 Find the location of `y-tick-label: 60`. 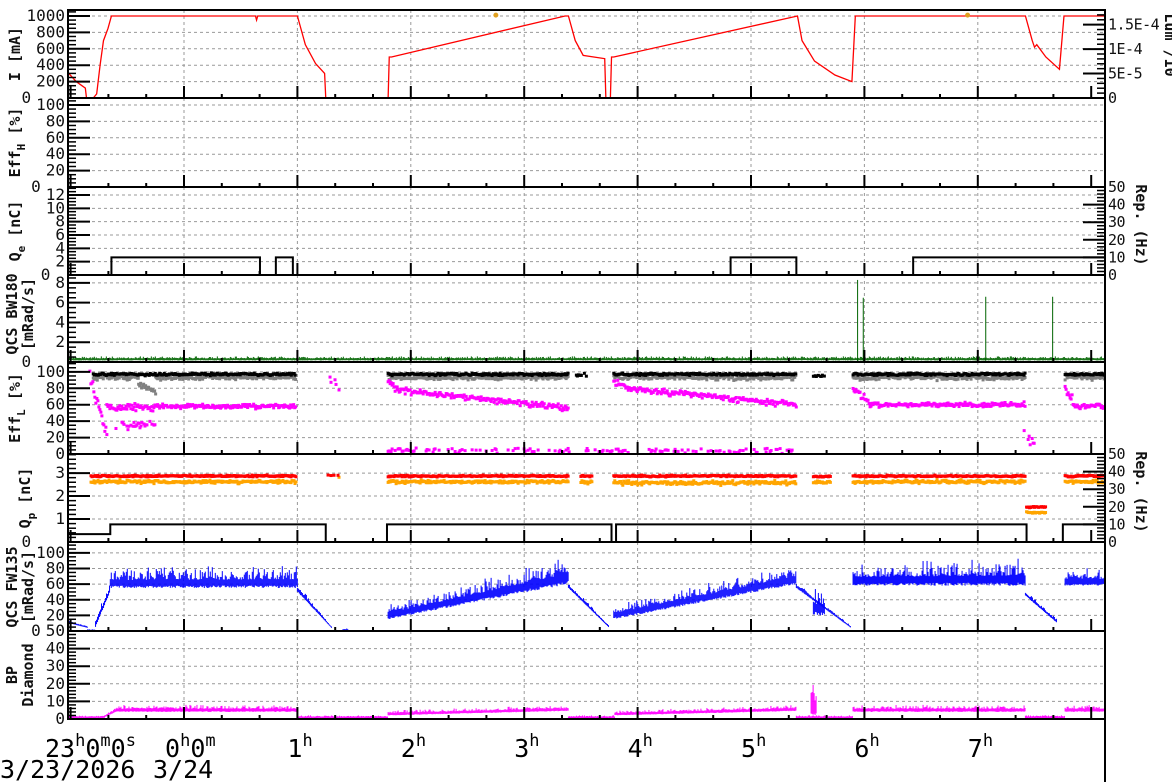

y-tick-label: 60 is located at coordinates (55, 137).